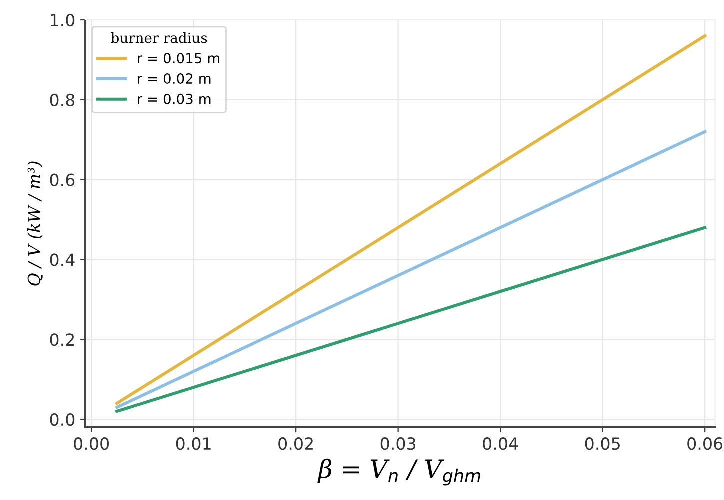 This screenshot has width=724, height=500. I want to click on y-tick-label: 0.2, so click(62, 340).